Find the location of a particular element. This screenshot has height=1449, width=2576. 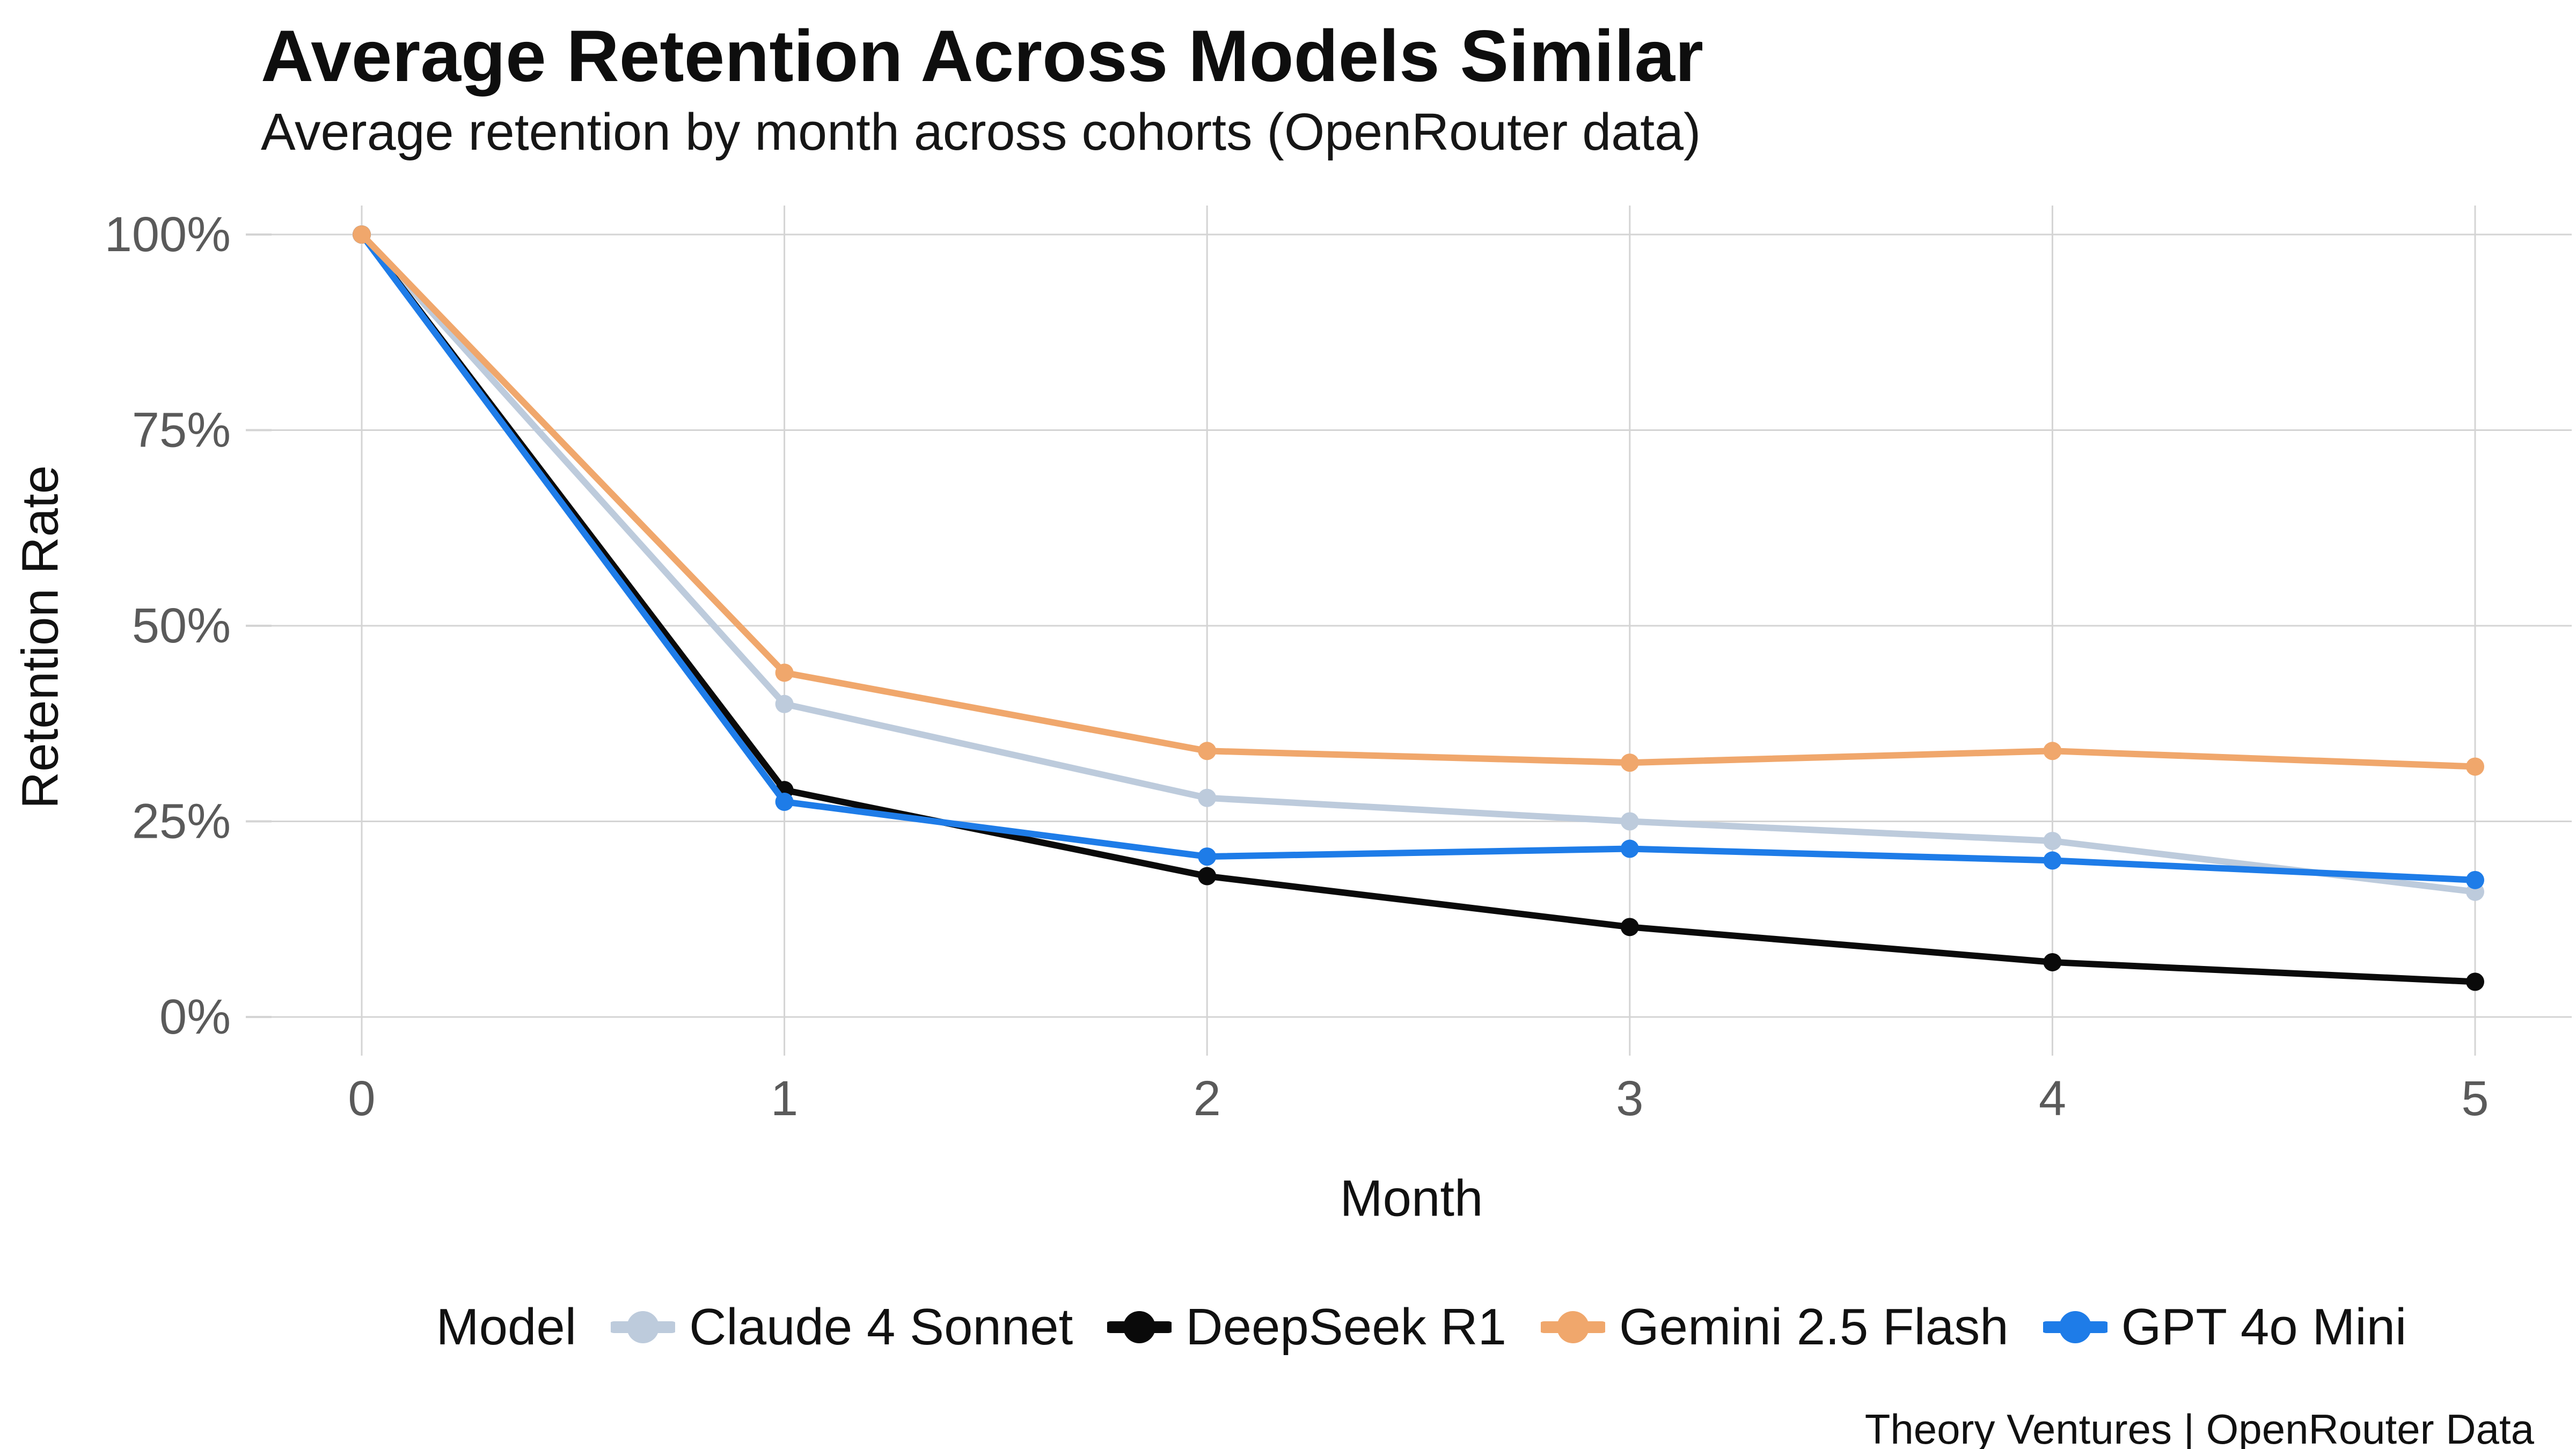

legend-item-claude-4-sonnet: Claude 4 Sonnet is located at coordinates (842, 1327).